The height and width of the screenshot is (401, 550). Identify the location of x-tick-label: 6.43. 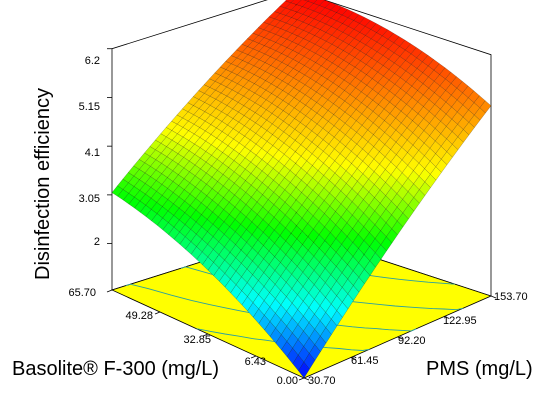
(255, 362).